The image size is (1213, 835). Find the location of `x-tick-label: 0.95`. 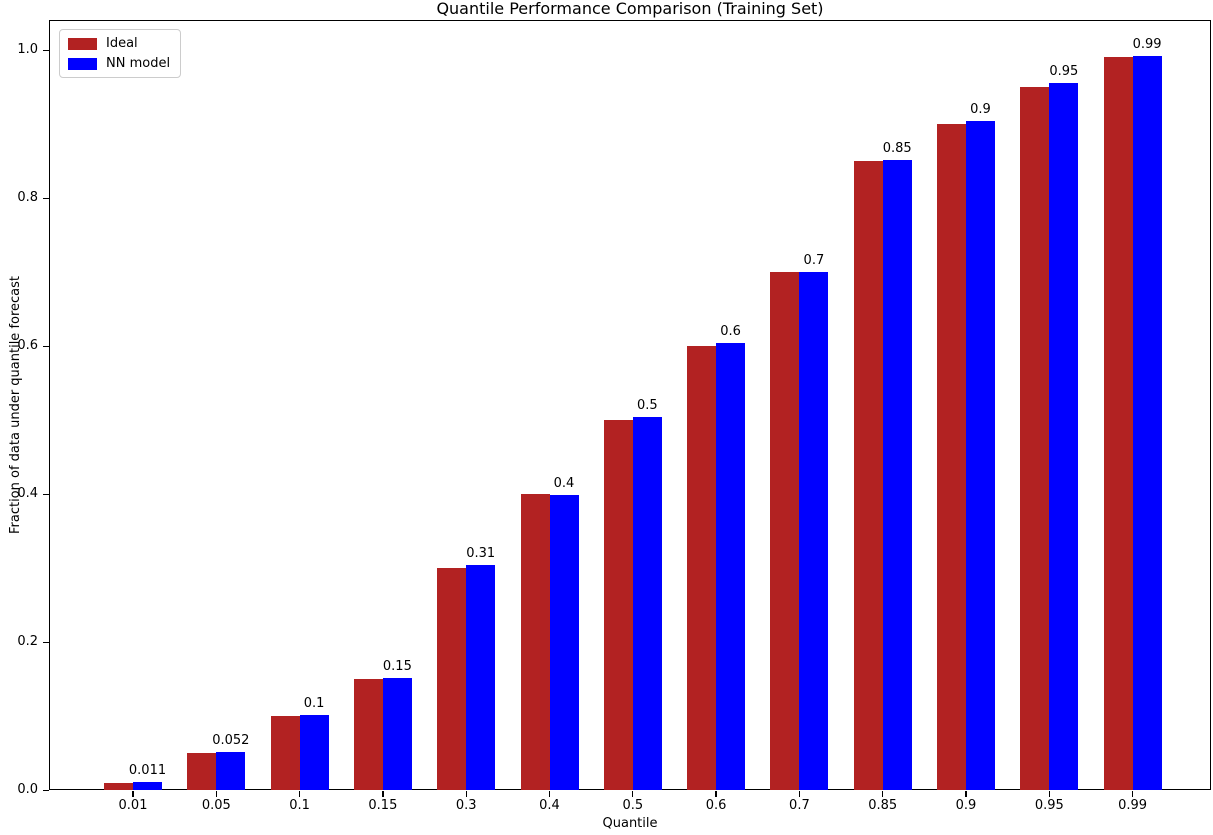

x-tick-label: 0.95 is located at coordinates (1049, 805).